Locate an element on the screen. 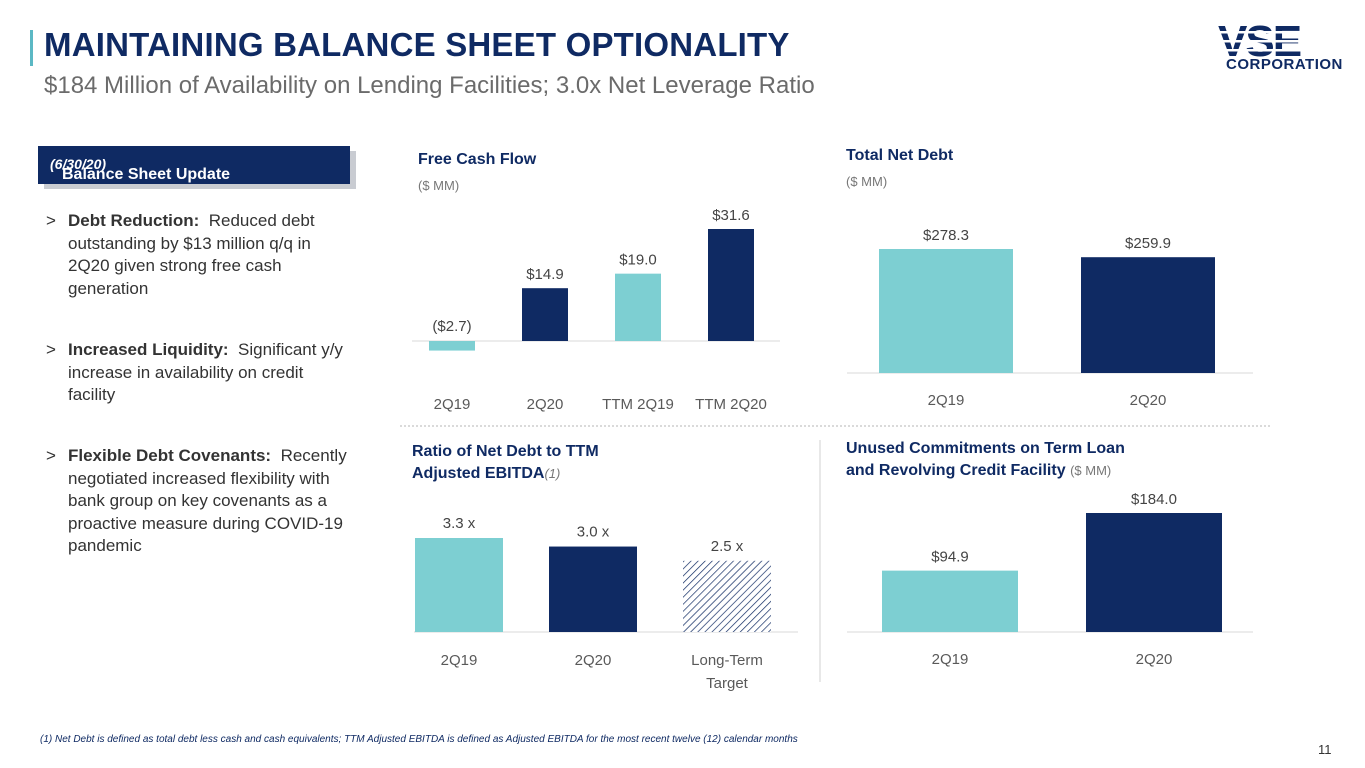 The image size is (1365, 768). page-number: 11 is located at coordinates (1325, 749).